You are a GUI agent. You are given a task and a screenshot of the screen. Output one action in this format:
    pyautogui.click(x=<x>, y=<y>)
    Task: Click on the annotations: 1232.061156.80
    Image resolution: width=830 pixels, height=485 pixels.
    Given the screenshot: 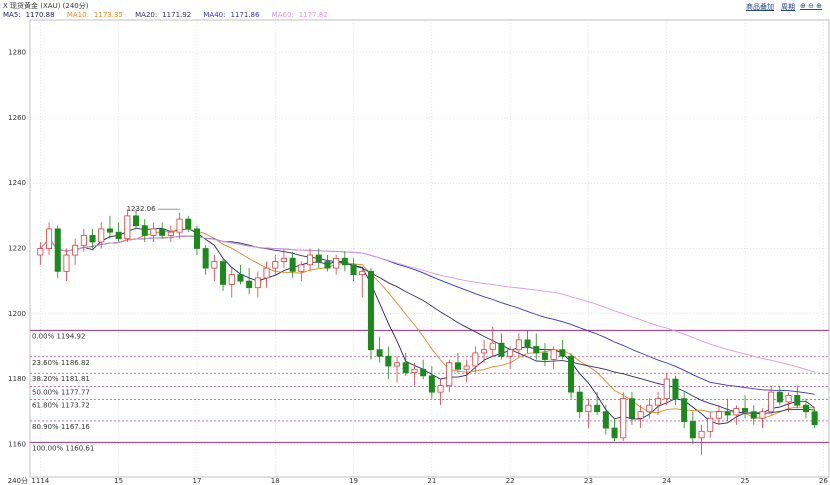 What is the action you would take?
    pyautogui.click(x=153, y=209)
    